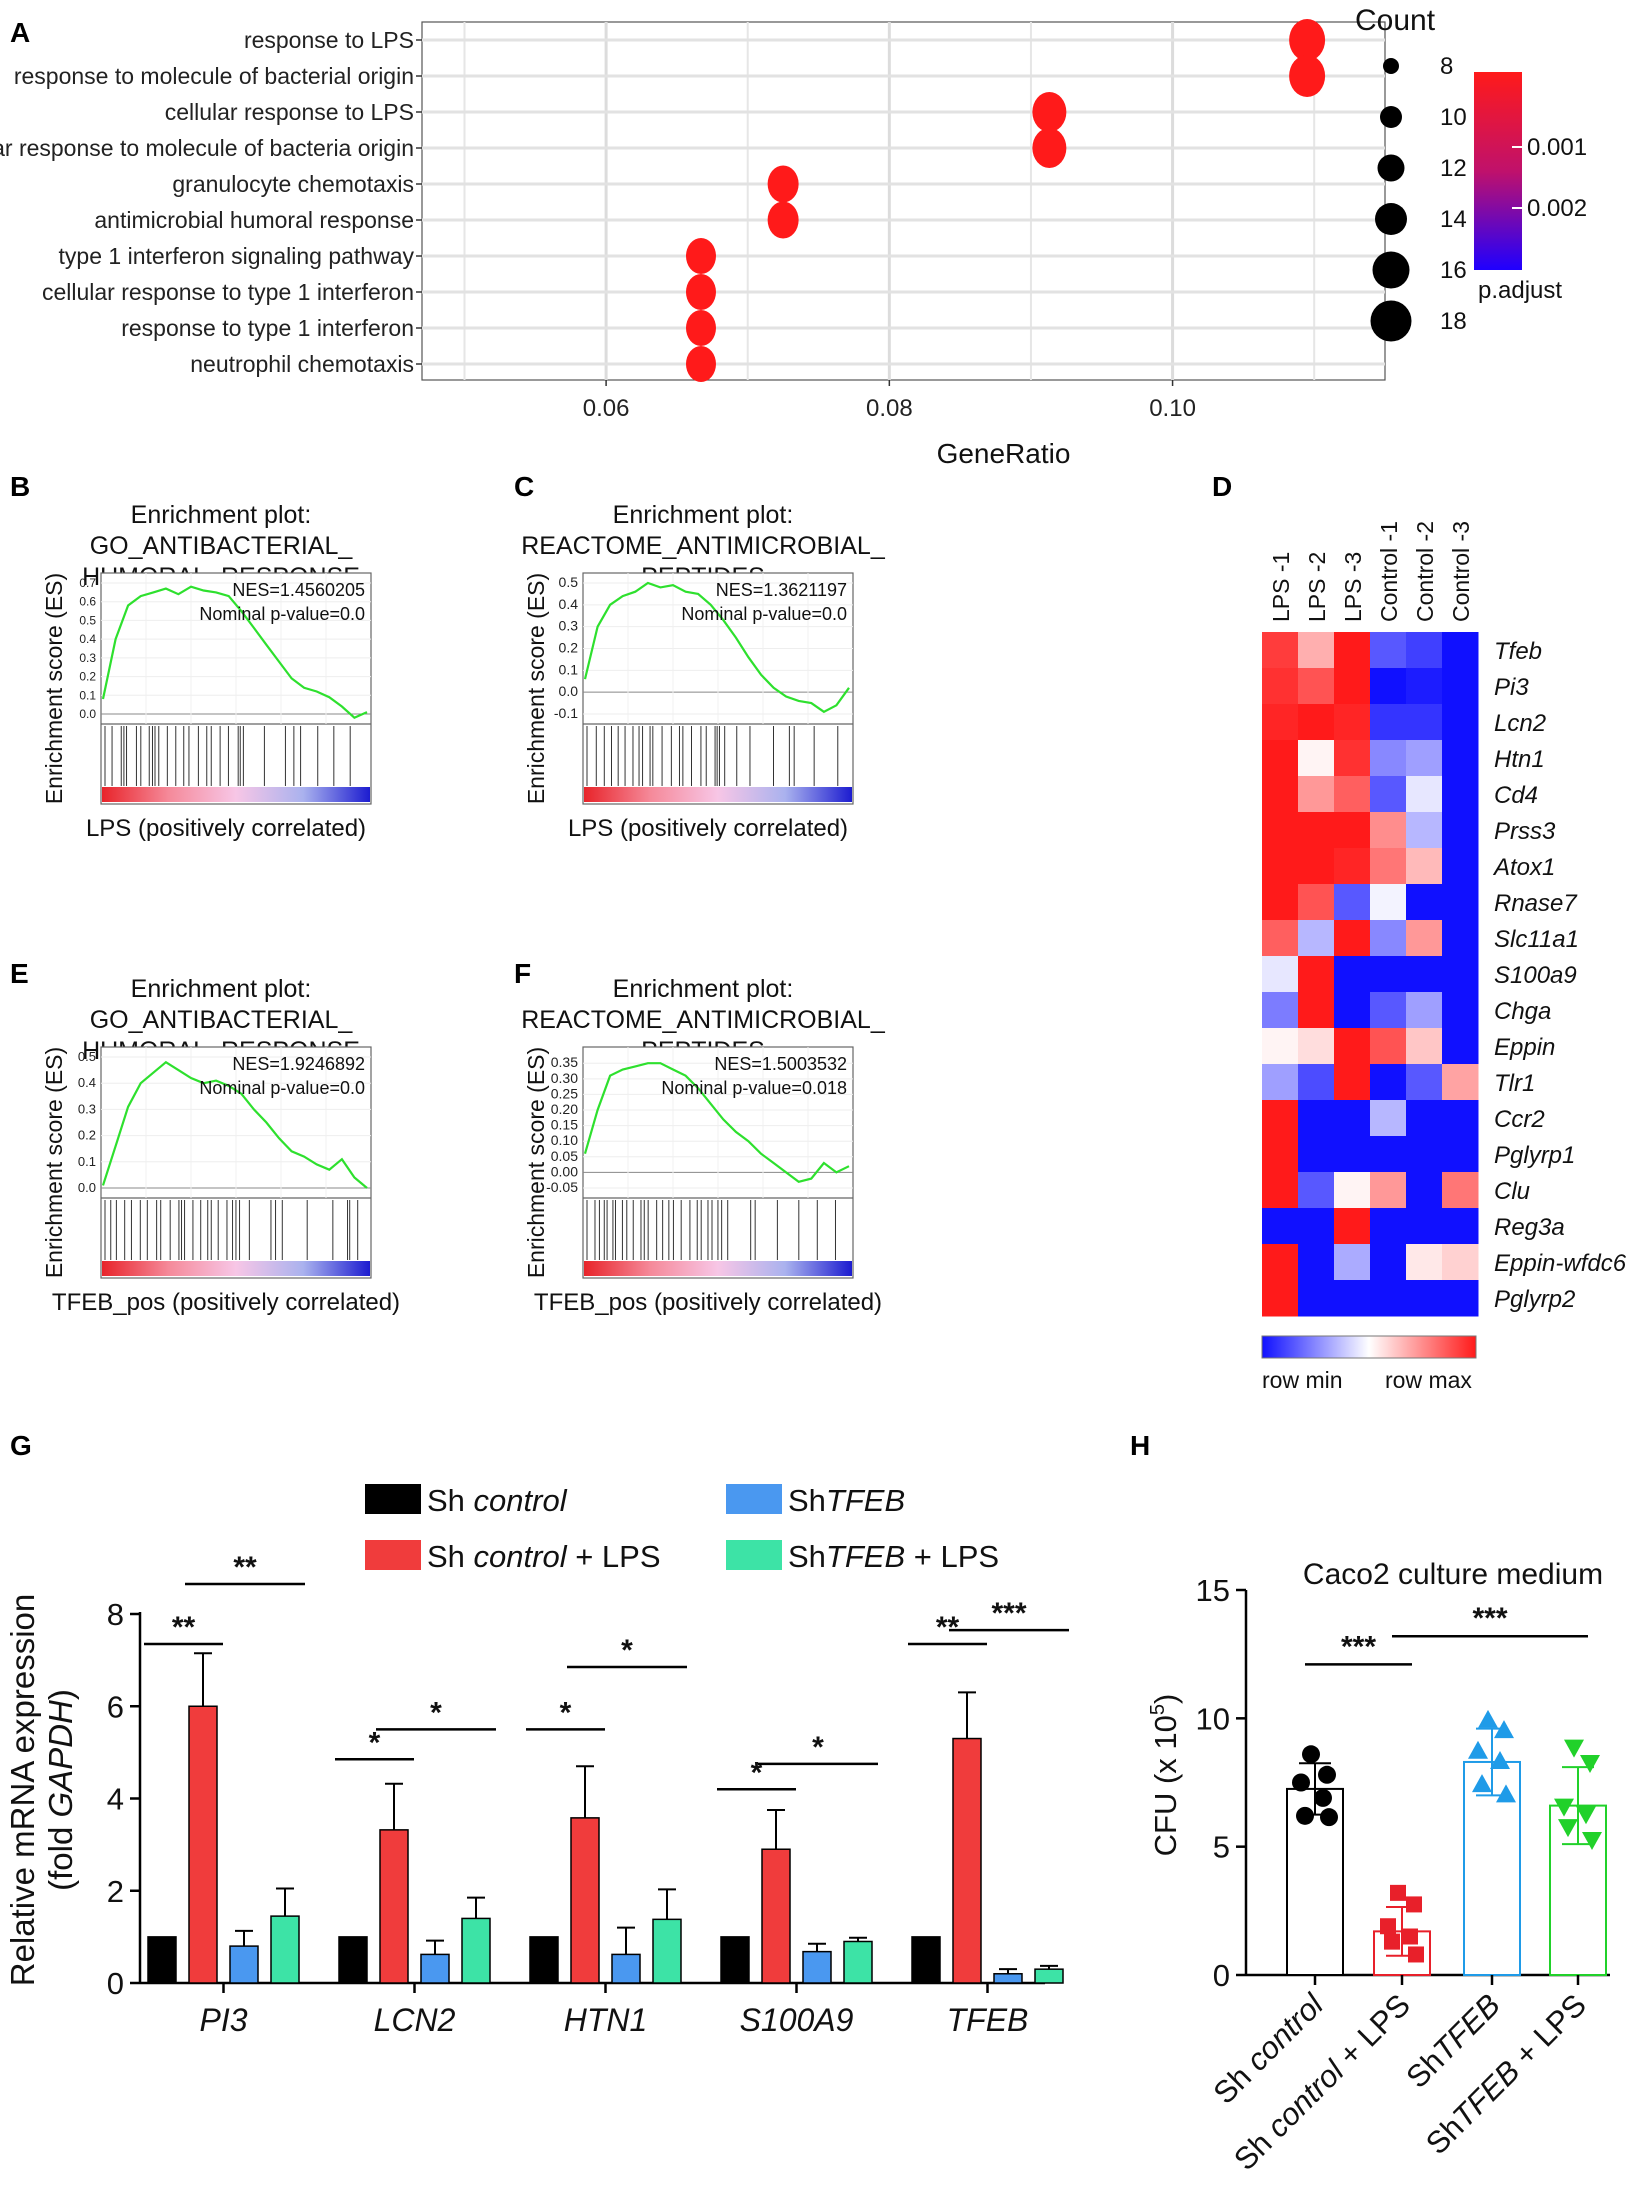 The height and width of the screenshot is (2199, 1651). Describe the element at coordinates (1165, 1785) in the screenshot. I see `text-span: CFU (x 10` at that location.